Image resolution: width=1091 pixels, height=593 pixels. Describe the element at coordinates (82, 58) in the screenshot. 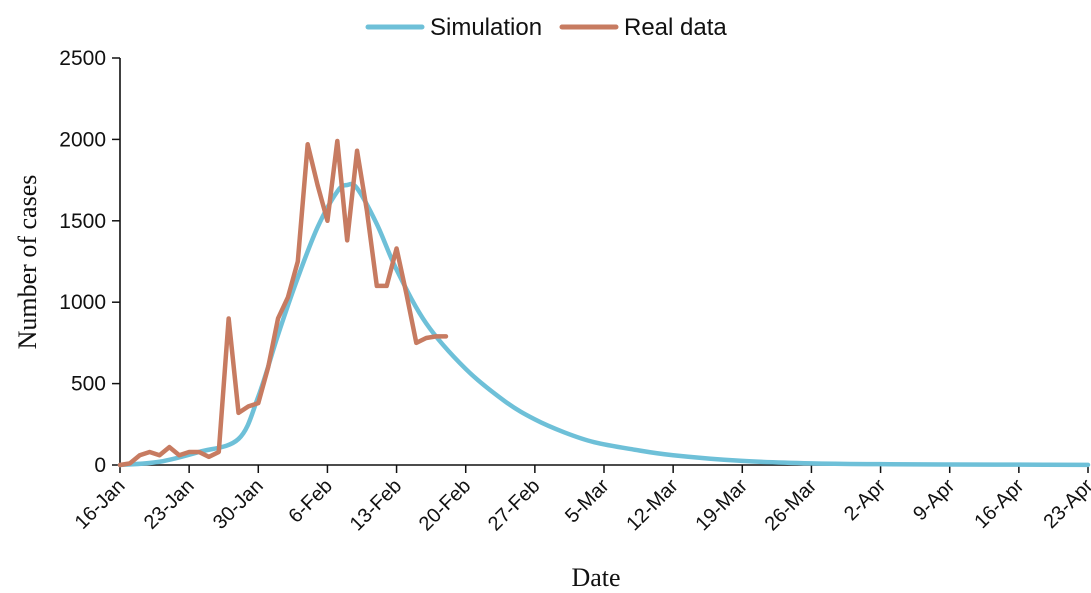

I see `y-tick-label: 2500` at that location.